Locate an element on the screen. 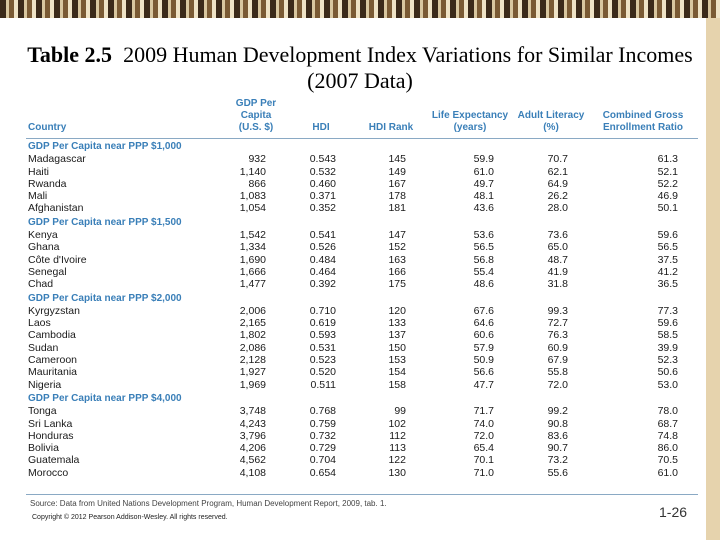  value-cell: 0.531 is located at coordinates (322, 347).